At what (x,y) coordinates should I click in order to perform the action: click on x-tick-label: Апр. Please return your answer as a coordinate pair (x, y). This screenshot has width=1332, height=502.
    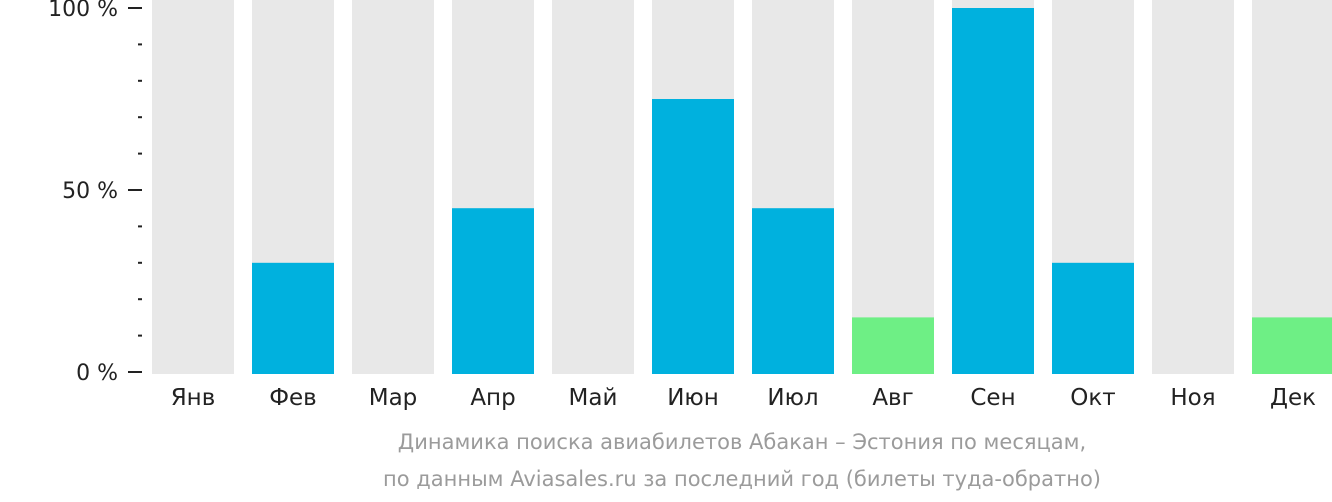
    Looking at the image, I should click on (492, 398).